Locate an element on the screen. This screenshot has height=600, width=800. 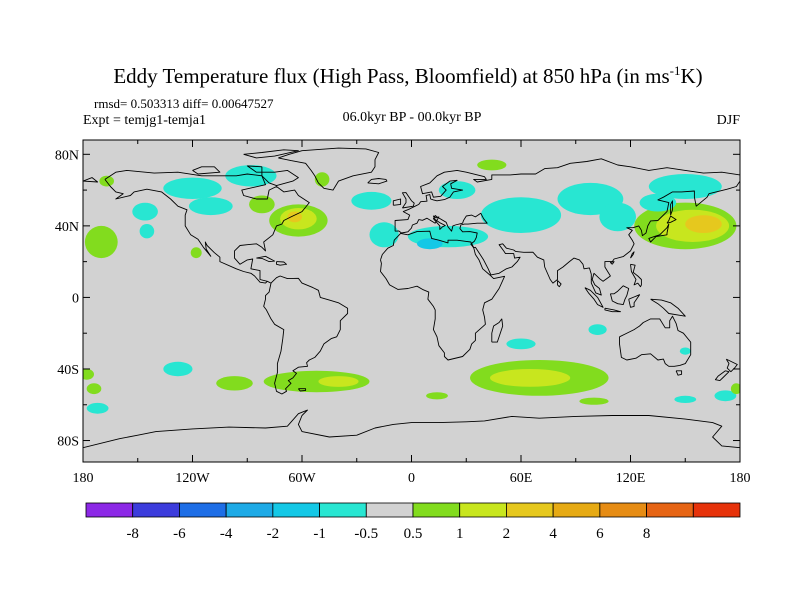
colorbar-label: 8 is located at coordinates (647, 534).